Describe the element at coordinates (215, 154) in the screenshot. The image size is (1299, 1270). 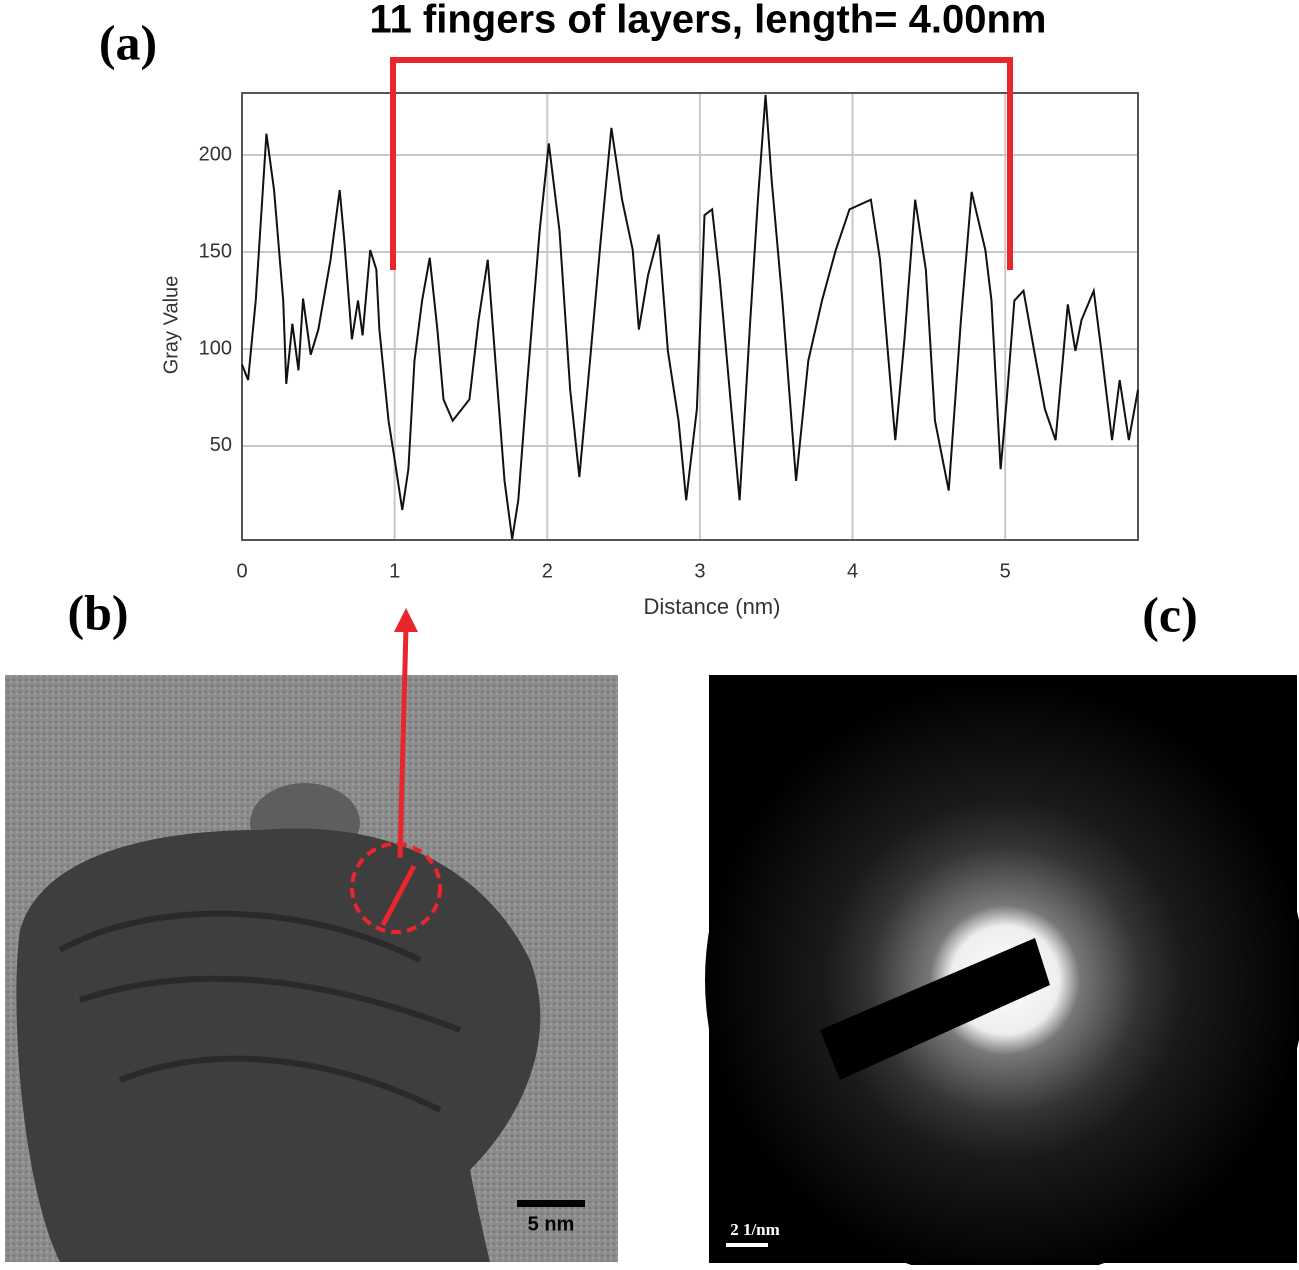
I see `y-tick-label: 200` at that location.